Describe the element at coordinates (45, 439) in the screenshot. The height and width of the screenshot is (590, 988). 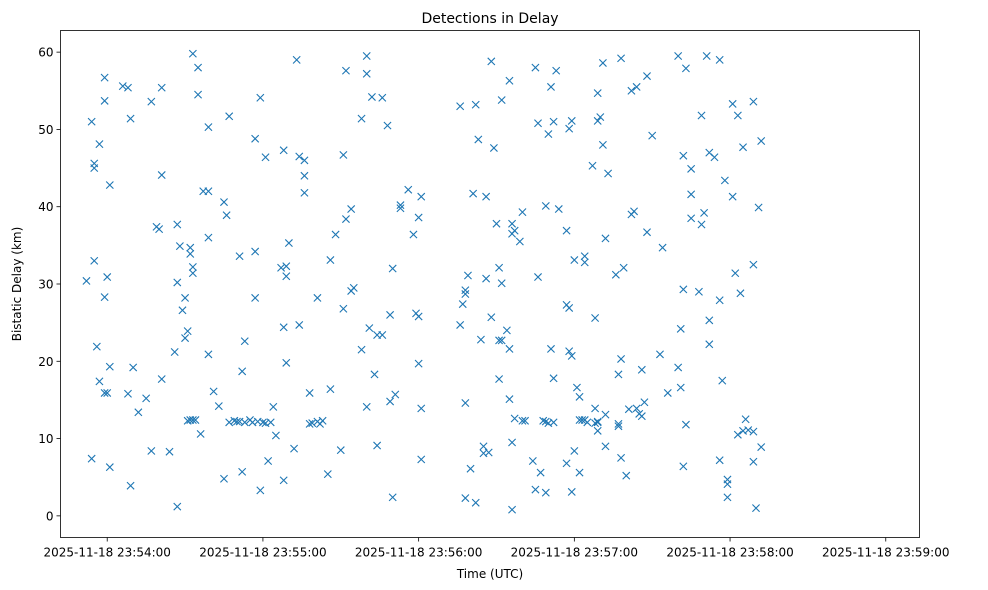
I see `y-tick-label: 10` at that location.